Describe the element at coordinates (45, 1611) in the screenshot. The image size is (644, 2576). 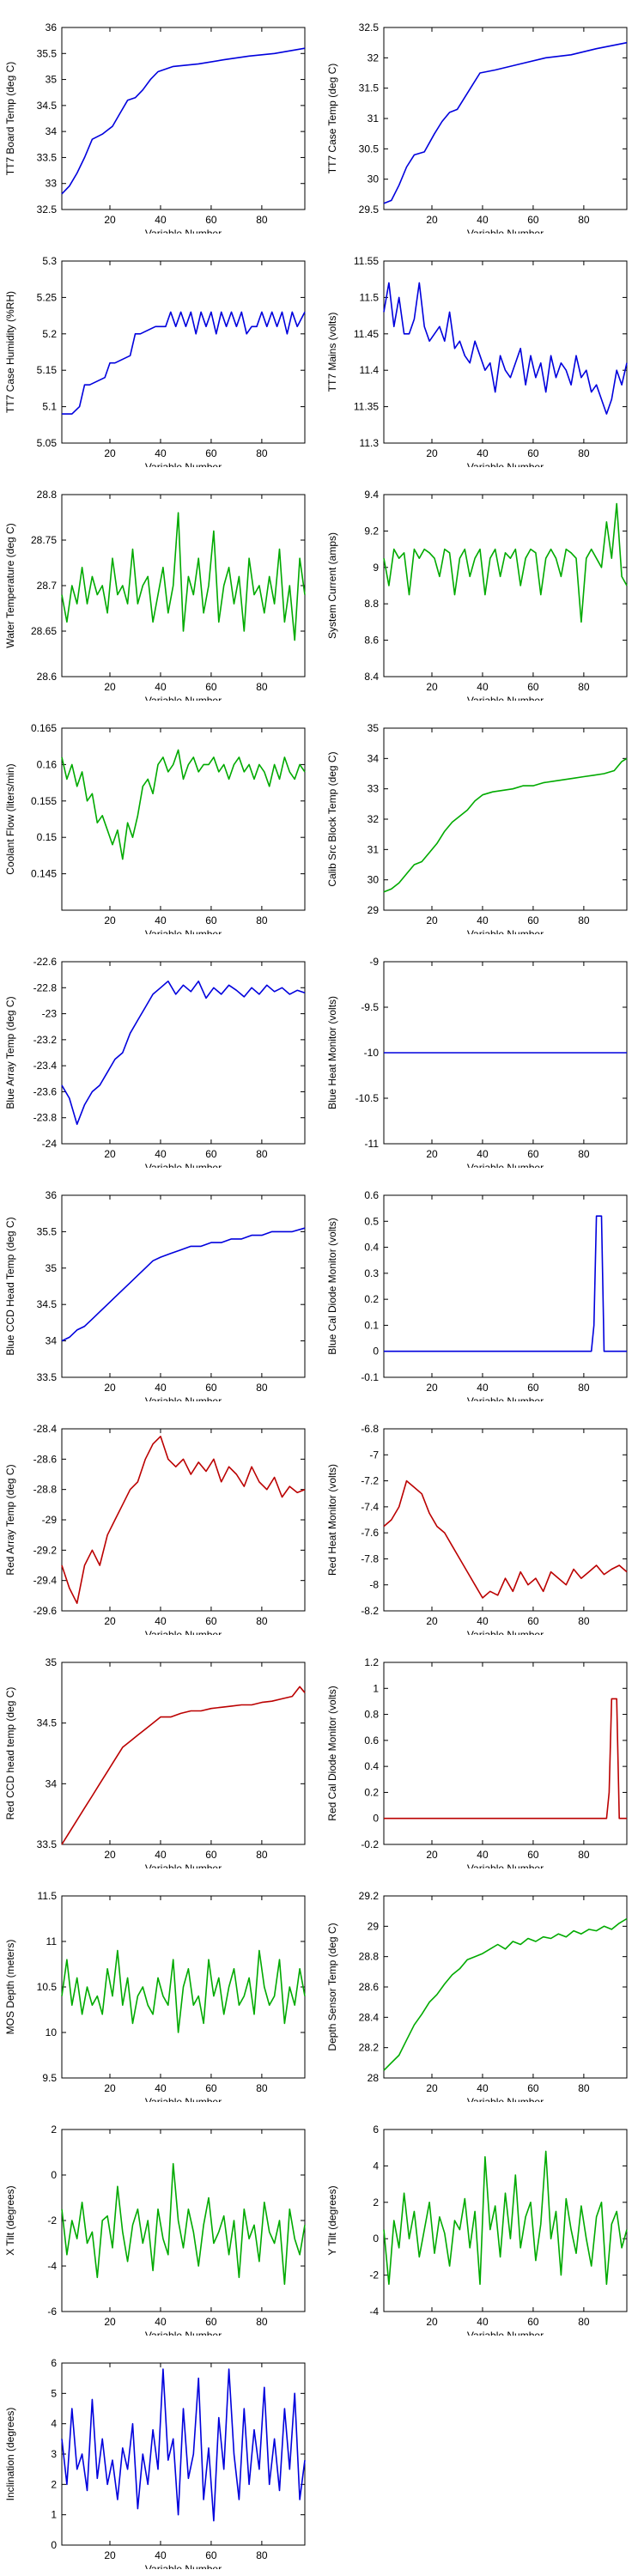
I see `y-tick-label: -29.6` at that location.